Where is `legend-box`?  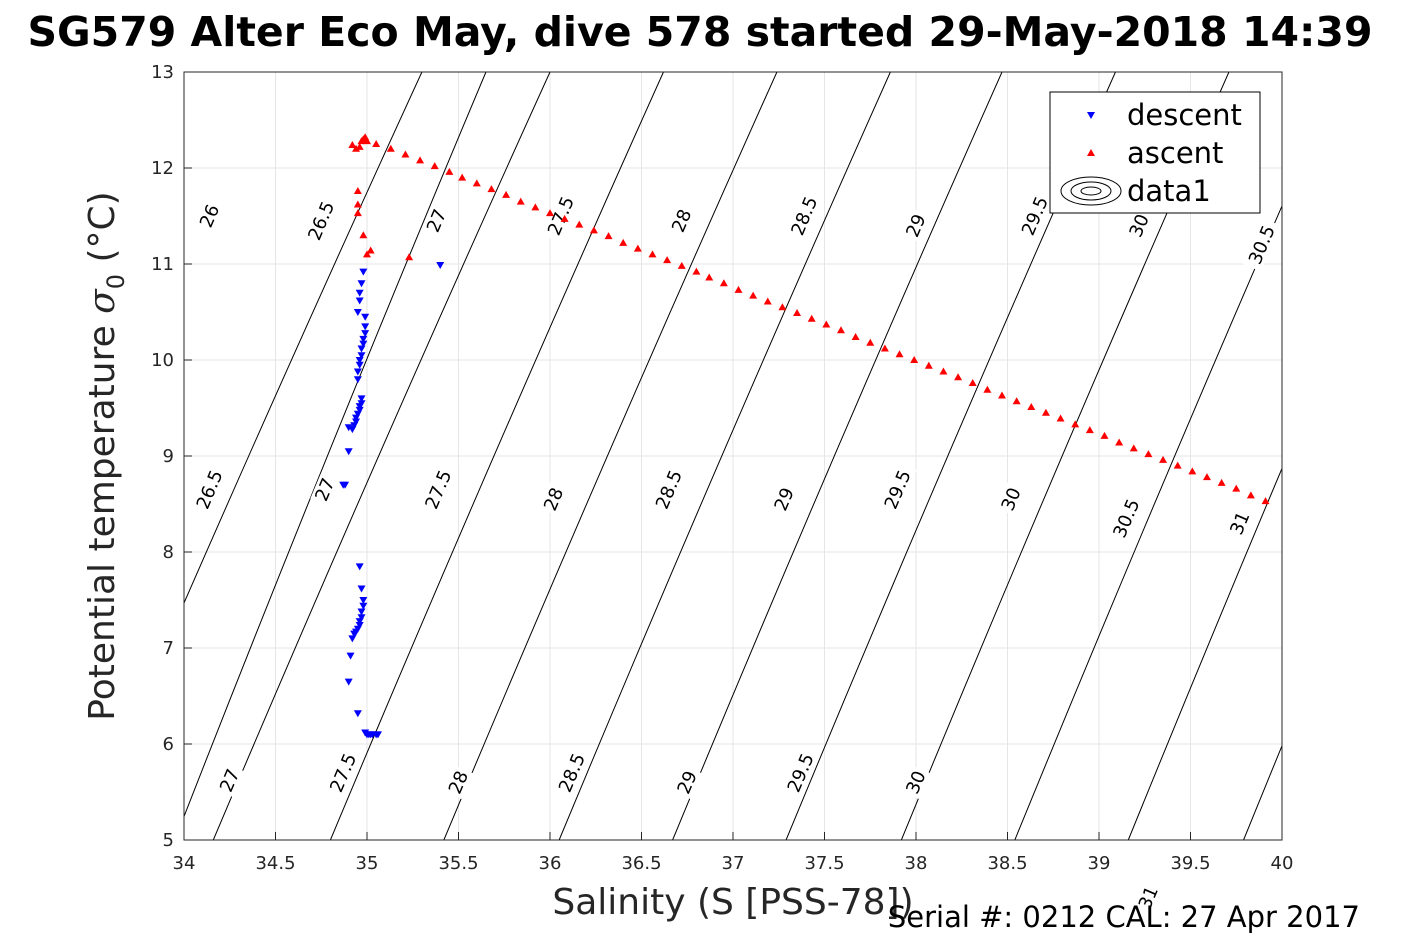 legend-box is located at coordinates (1155, 152).